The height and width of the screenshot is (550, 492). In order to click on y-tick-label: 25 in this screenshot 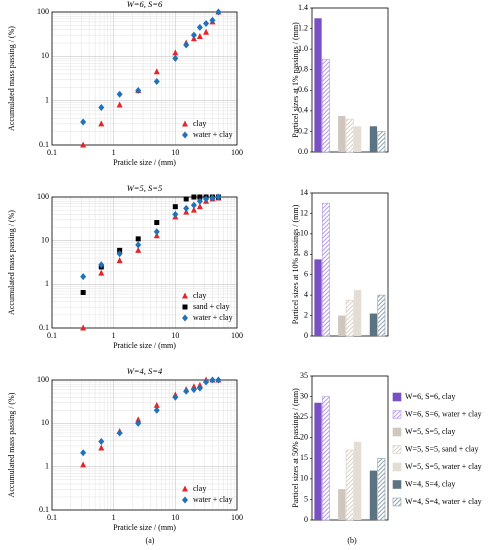, I will do `click(304, 416)`.